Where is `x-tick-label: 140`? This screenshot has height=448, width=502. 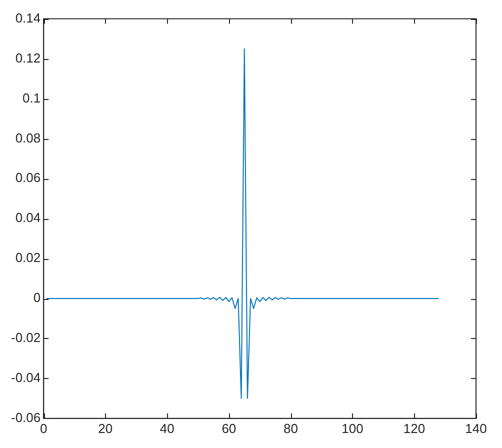
x-tick-label: 140 is located at coordinates (476, 428).